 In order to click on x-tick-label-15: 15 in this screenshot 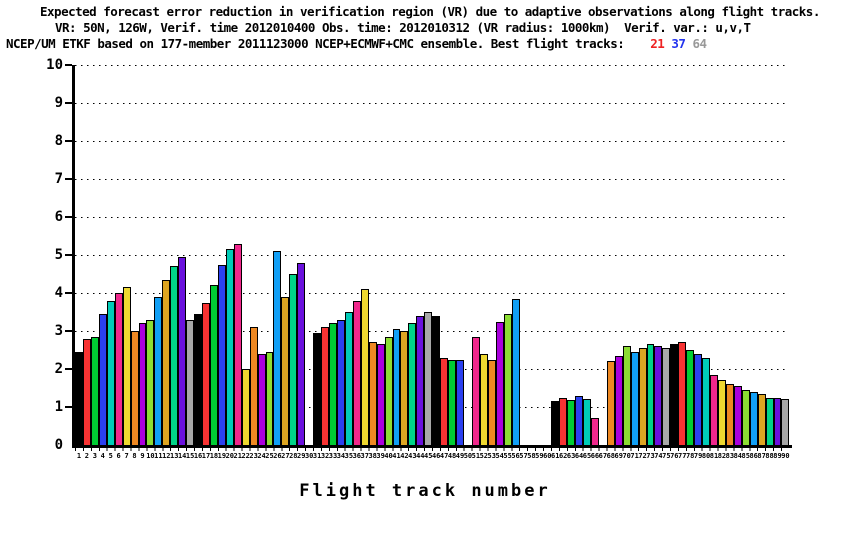, I will do `click(190, 456)`.